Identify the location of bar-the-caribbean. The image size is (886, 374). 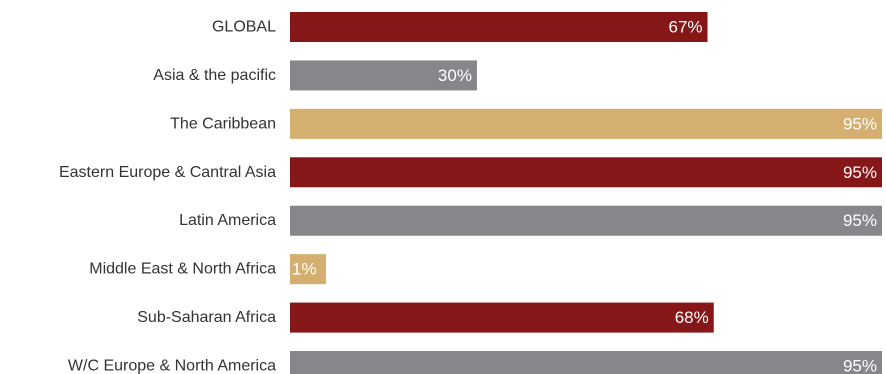
(586, 123).